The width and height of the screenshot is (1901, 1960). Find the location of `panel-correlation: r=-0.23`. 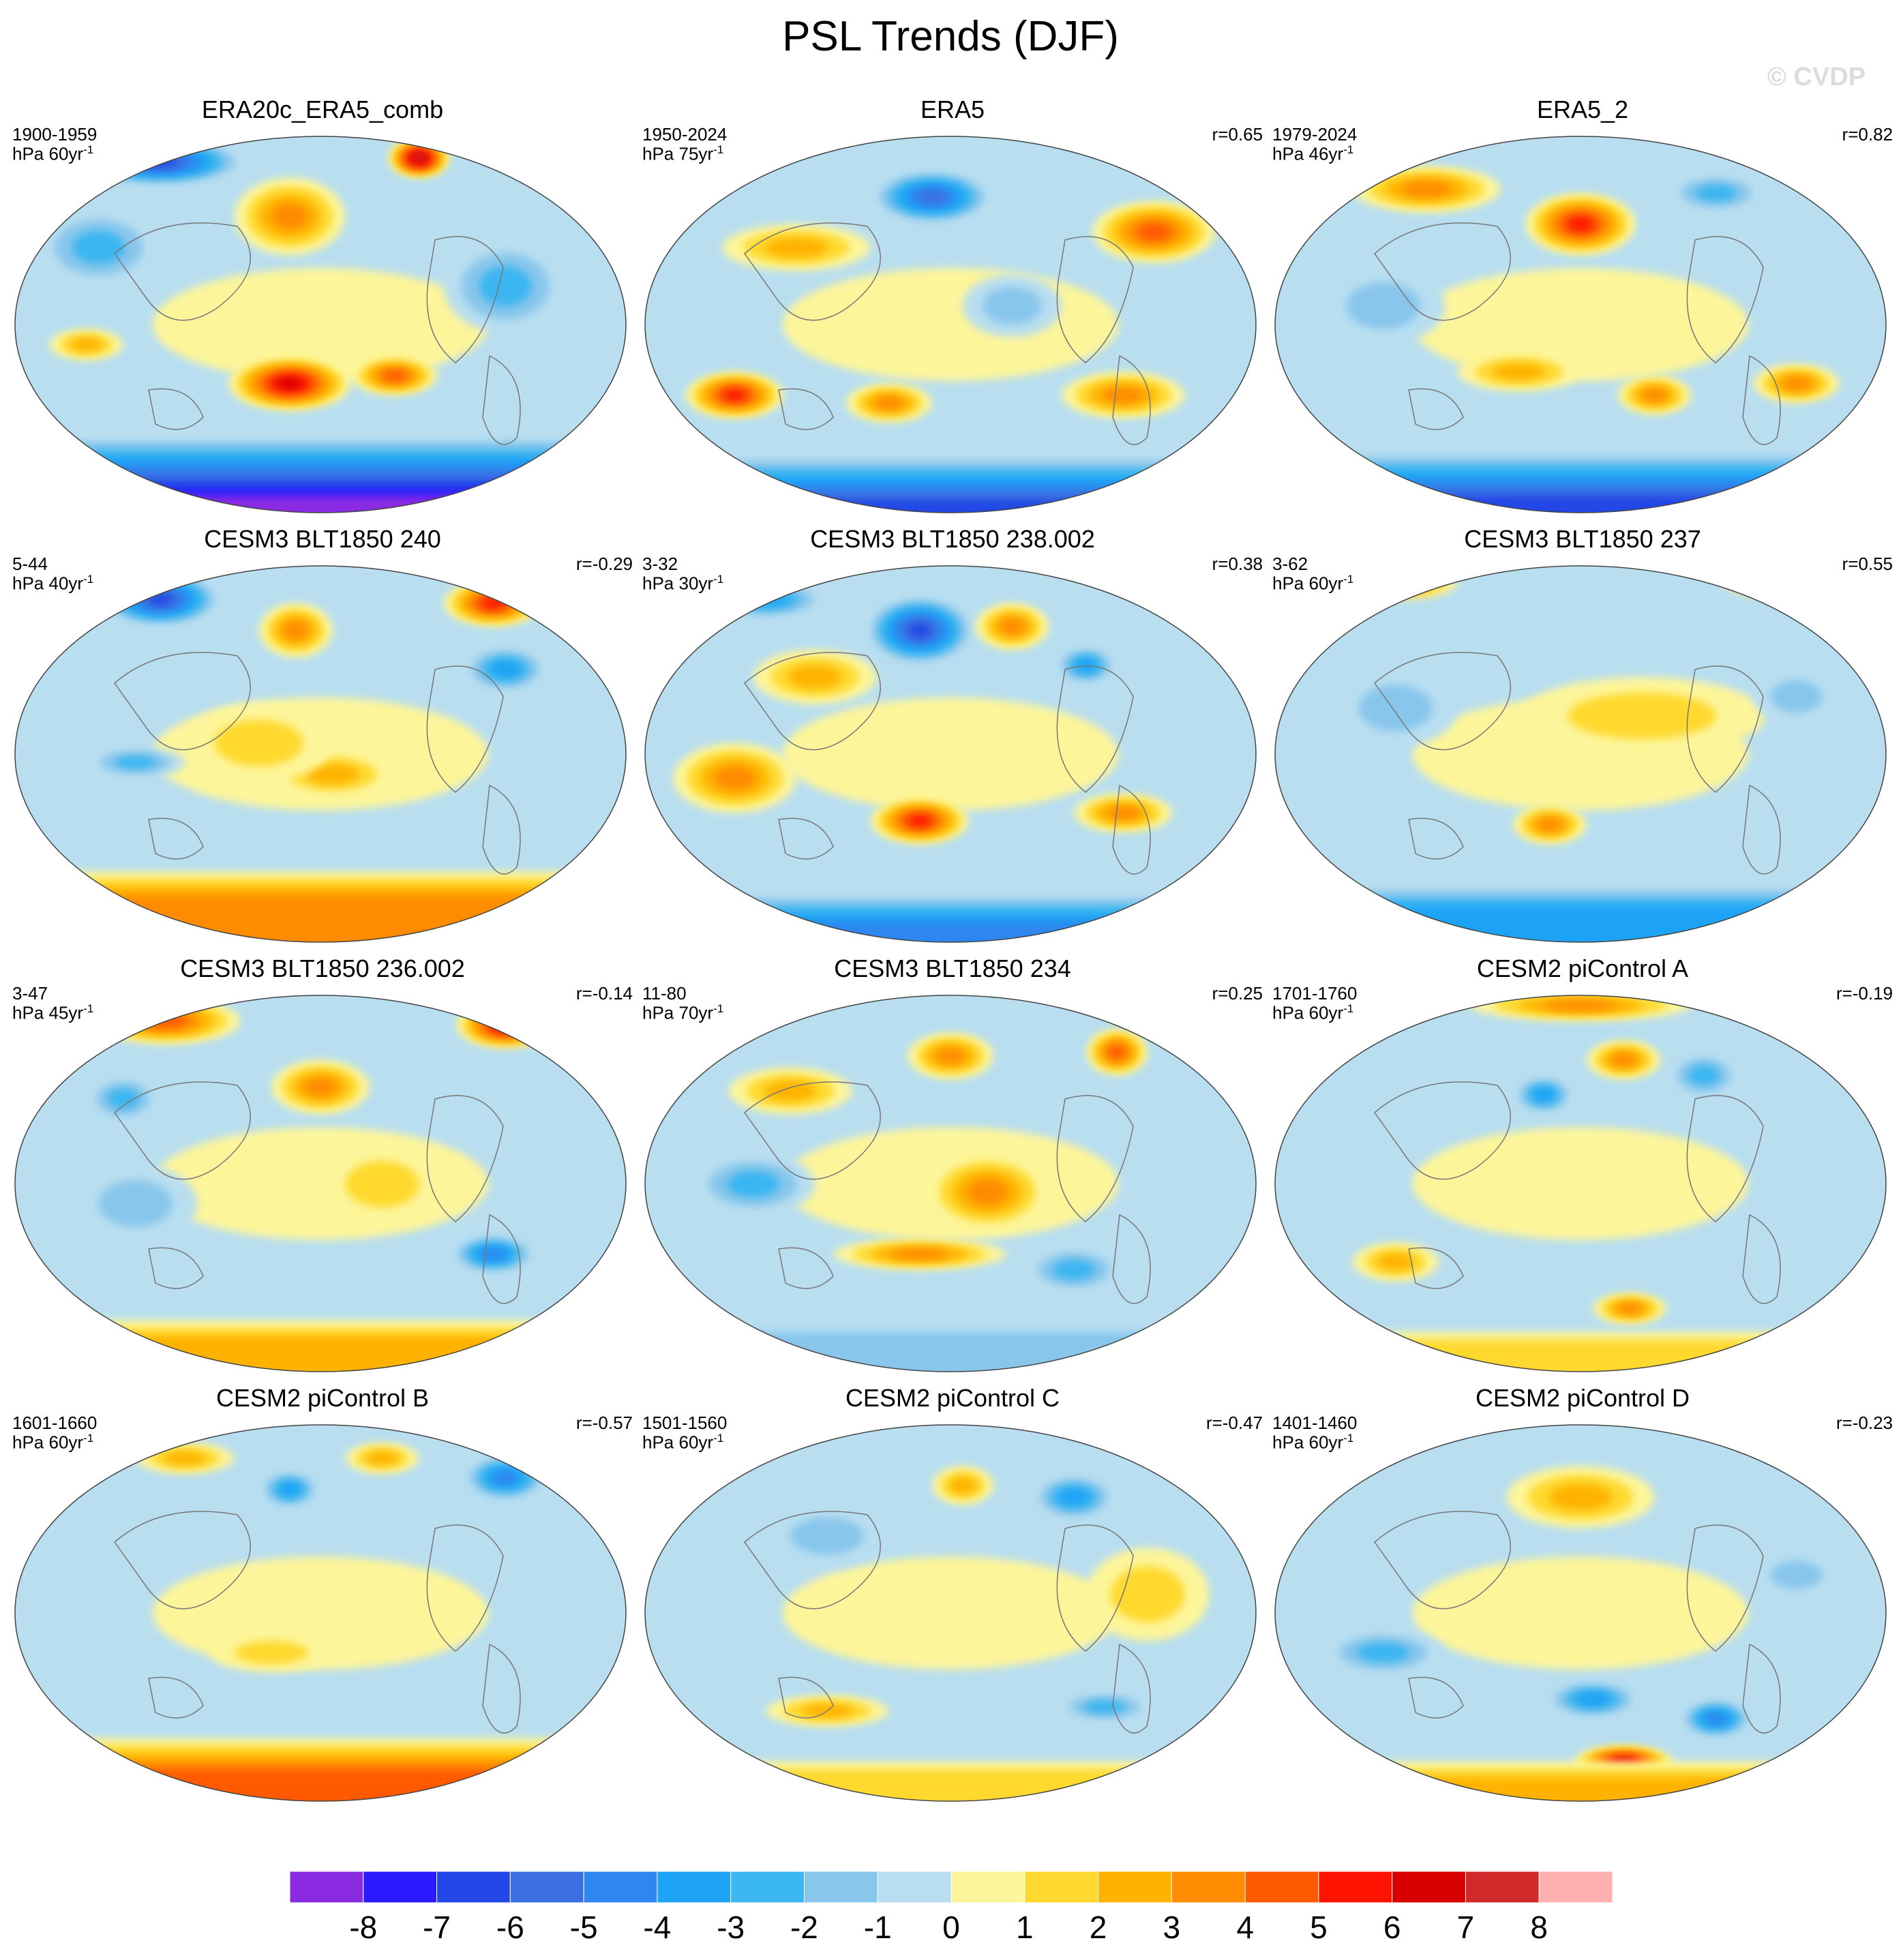

panel-correlation: r=-0.23 is located at coordinates (1864, 1423).